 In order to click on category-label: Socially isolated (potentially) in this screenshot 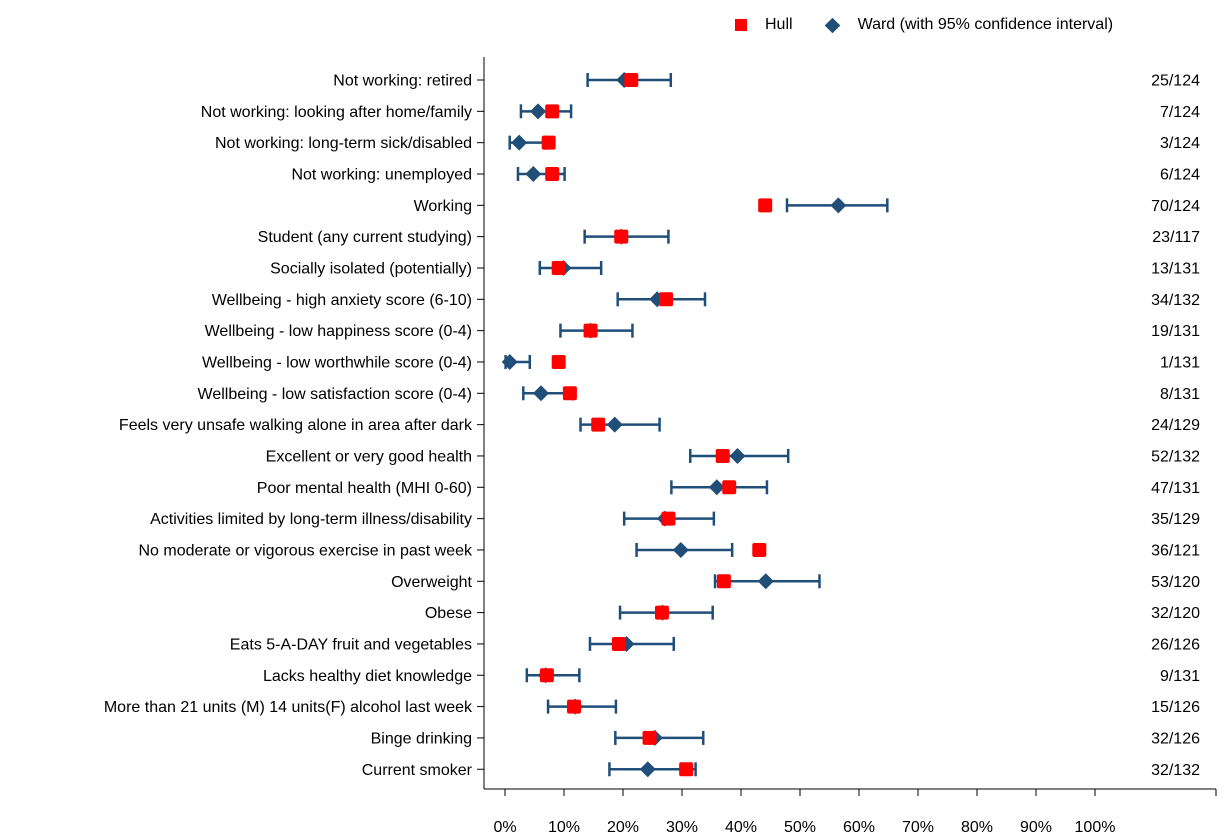, I will do `click(371, 268)`.